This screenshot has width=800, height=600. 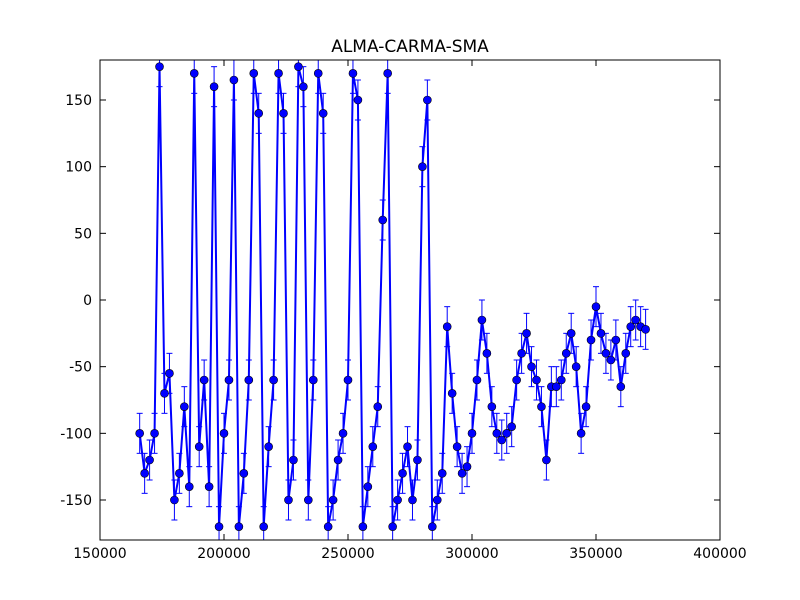 I want to click on y-tick-label: 50, so click(x=83, y=234).